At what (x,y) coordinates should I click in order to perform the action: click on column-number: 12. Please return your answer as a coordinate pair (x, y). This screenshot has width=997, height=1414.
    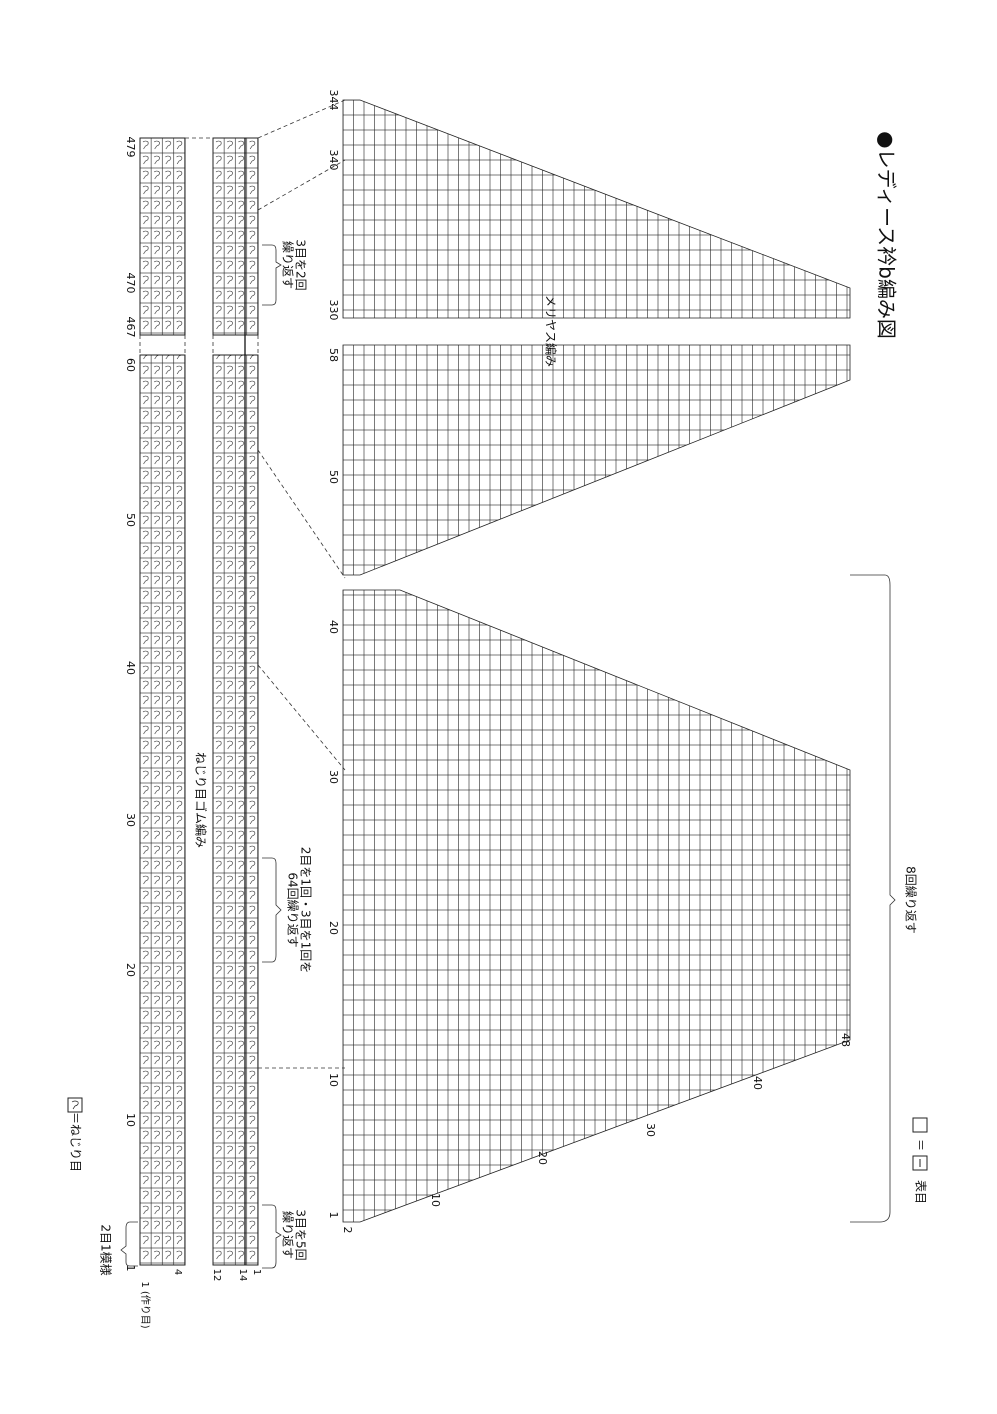
    Looking at the image, I should click on (216, 1275).